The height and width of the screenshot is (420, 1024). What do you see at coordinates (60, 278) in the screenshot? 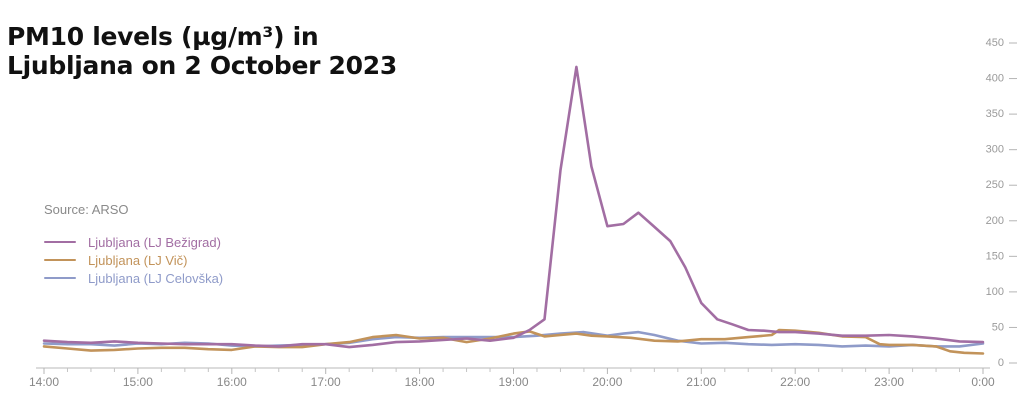
I see `legend-swatch-celovska` at bounding box center [60, 278].